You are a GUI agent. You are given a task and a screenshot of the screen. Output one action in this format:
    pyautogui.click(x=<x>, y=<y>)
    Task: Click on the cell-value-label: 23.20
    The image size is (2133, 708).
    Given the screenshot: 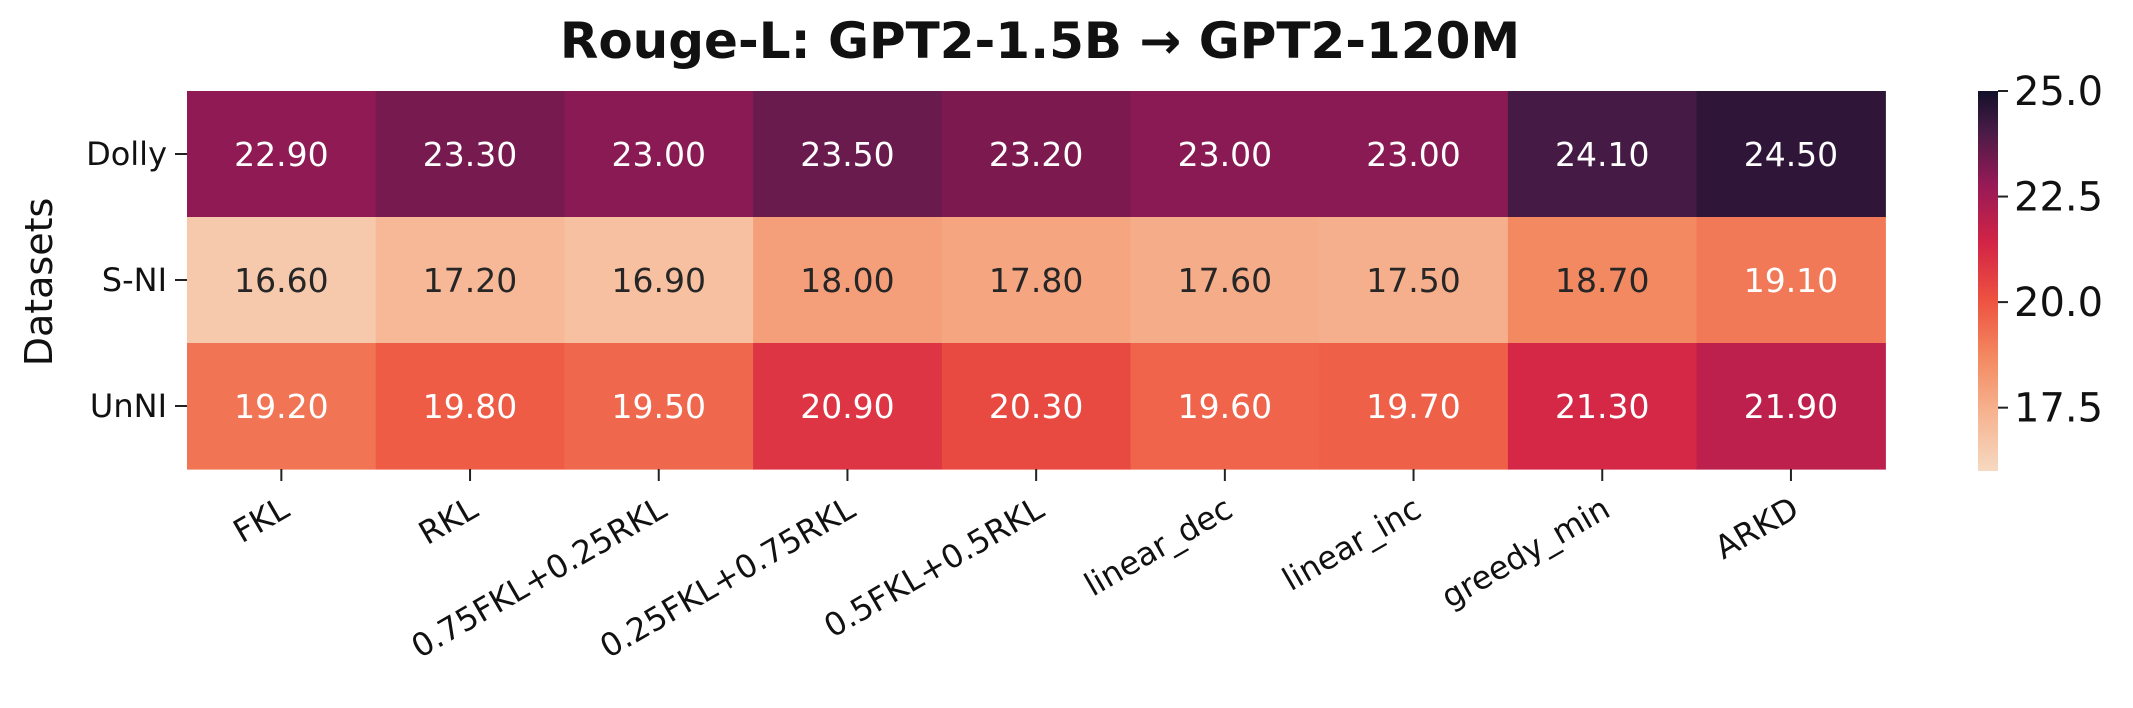 What is the action you would take?
    pyautogui.click(x=1036, y=154)
    